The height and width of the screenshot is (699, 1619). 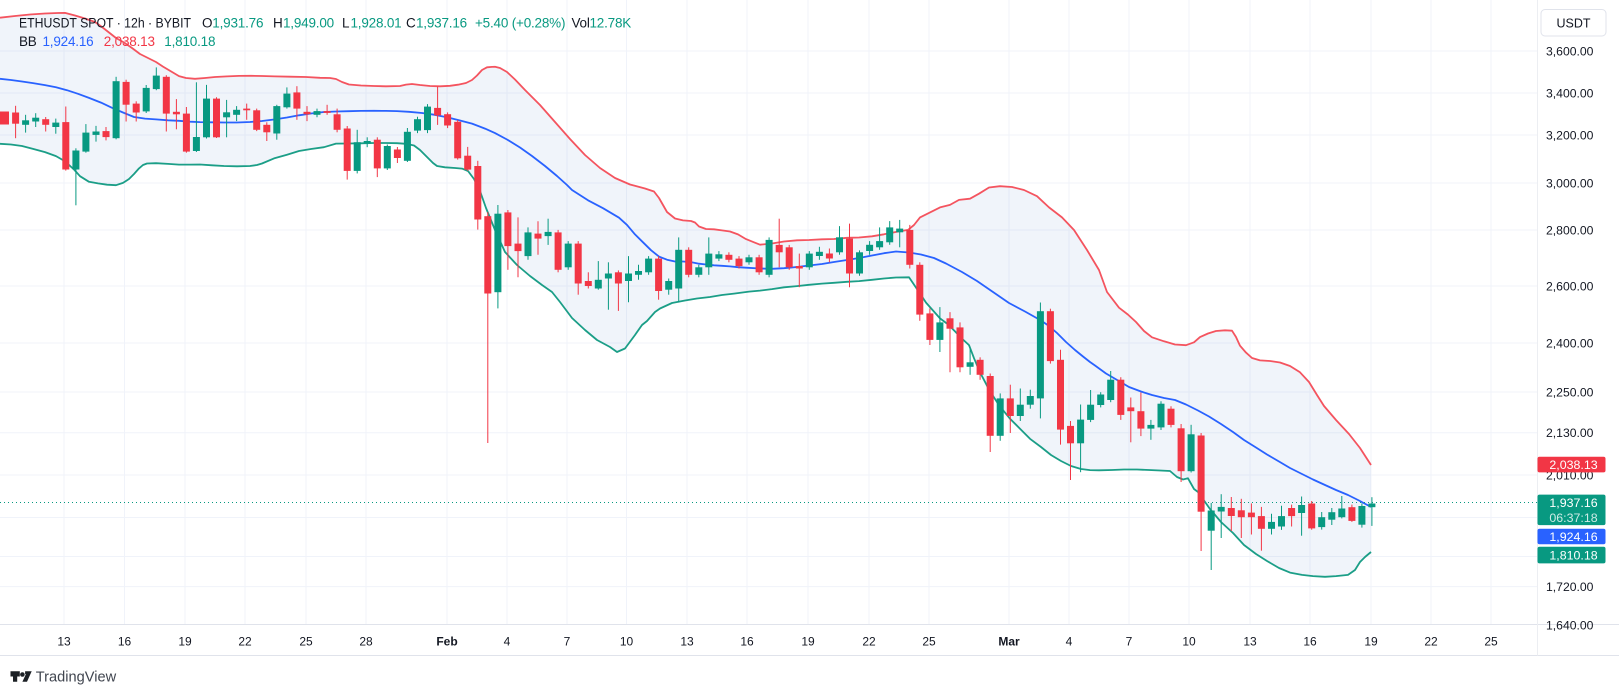 What do you see at coordinates (1570, 135) in the screenshot?
I see `svg-text: 3,200.00` at bounding box center [1570, 135].